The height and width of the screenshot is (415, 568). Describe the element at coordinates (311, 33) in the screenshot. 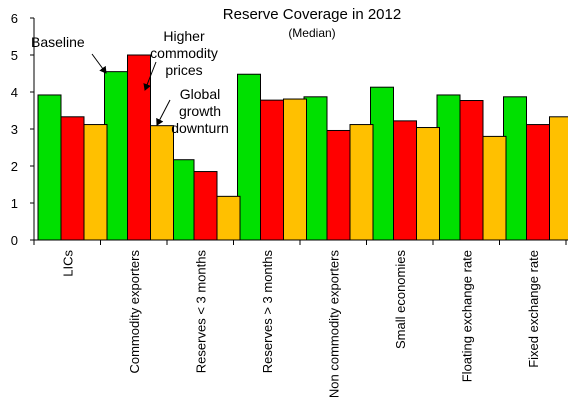

I see `chart-subtitle: (Median)` at that location.